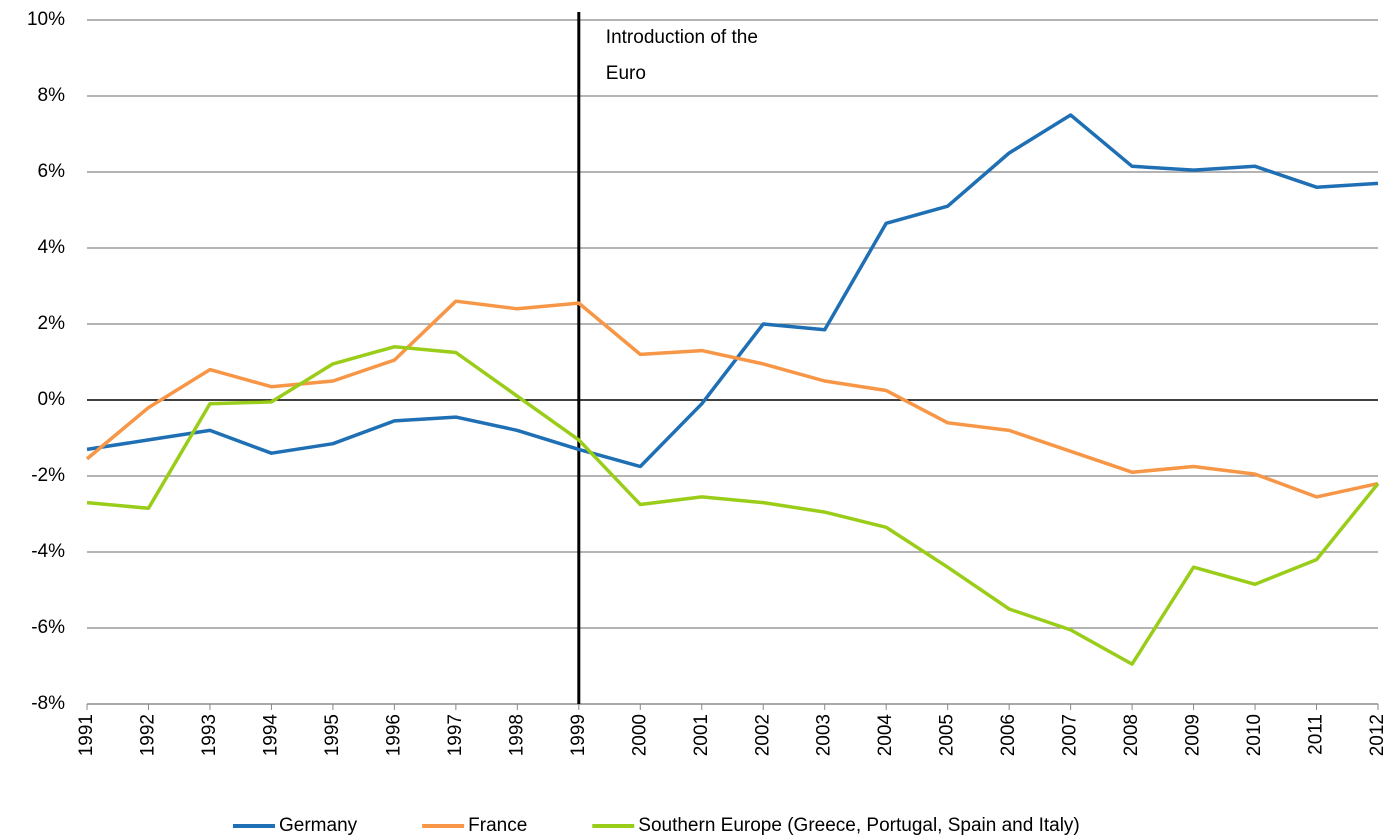 The image size is (1390, 840). I want to click on x-tick-label: 2010, so click(1254, 735).